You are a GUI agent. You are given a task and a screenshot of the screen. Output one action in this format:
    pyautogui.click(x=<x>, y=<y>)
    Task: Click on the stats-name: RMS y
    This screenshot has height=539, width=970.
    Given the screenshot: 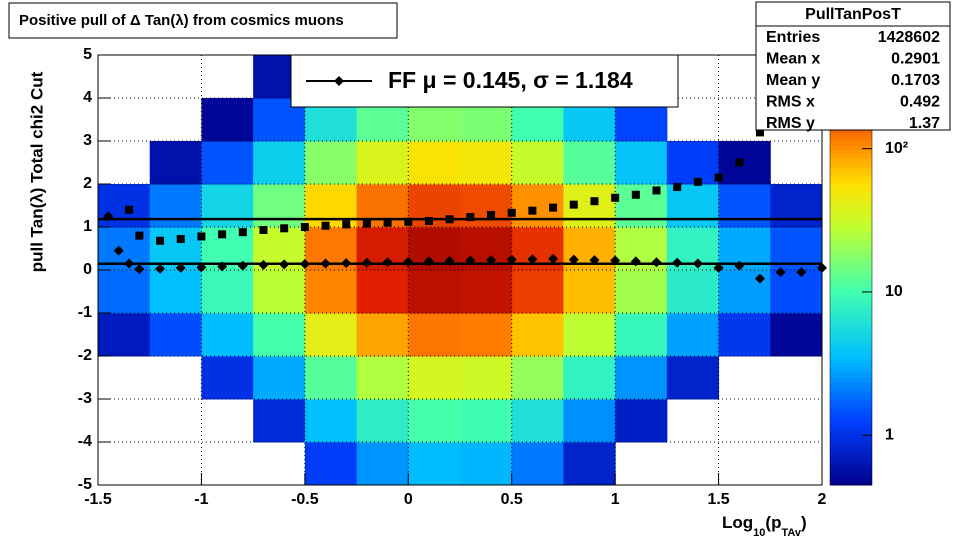 What is the action you would take?
    pyautogui.click(x=790, y=123)
    